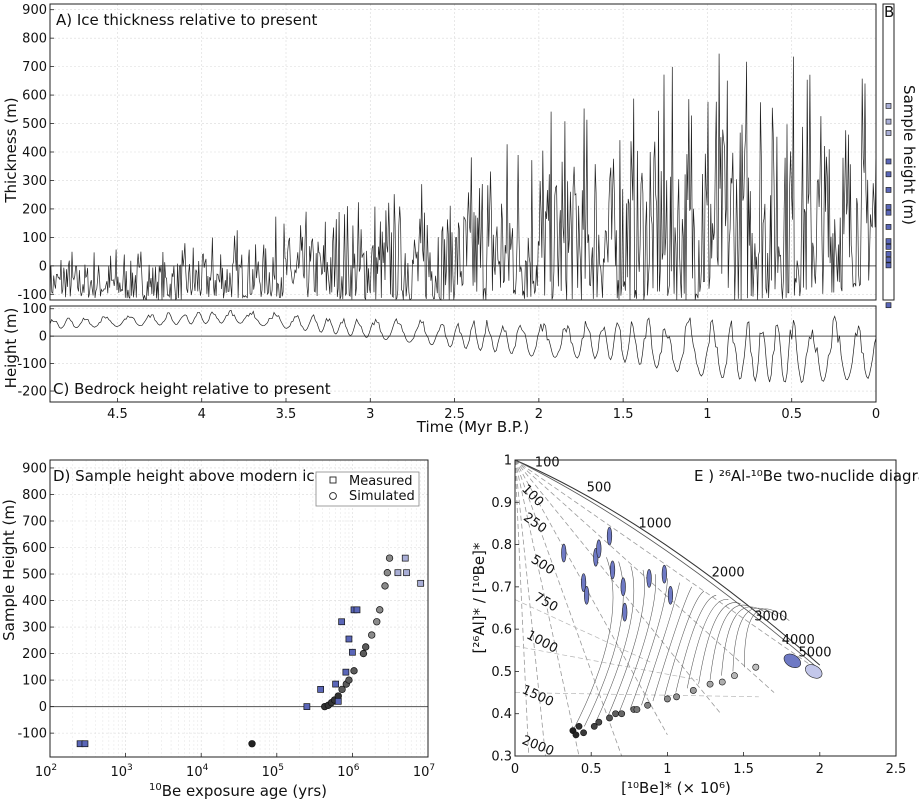 The width and height of the screenshot is (919, 804). Describe the element at coordinates (34, 495) in the screenshot. I see `panel-d-y-tick-label: 800` at that location.